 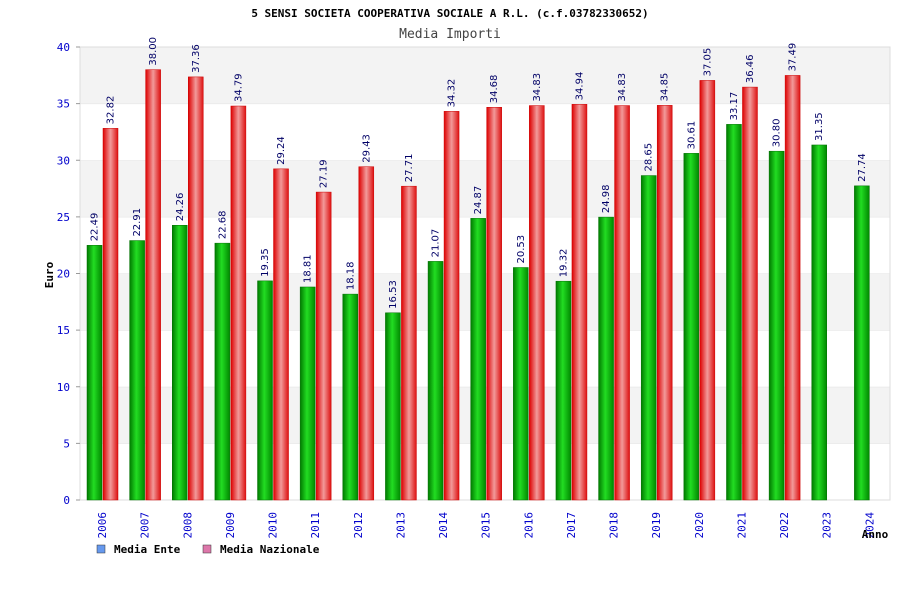 I want to click on data-label-media-nazionale: 37.05, so click(x=707, y=62).